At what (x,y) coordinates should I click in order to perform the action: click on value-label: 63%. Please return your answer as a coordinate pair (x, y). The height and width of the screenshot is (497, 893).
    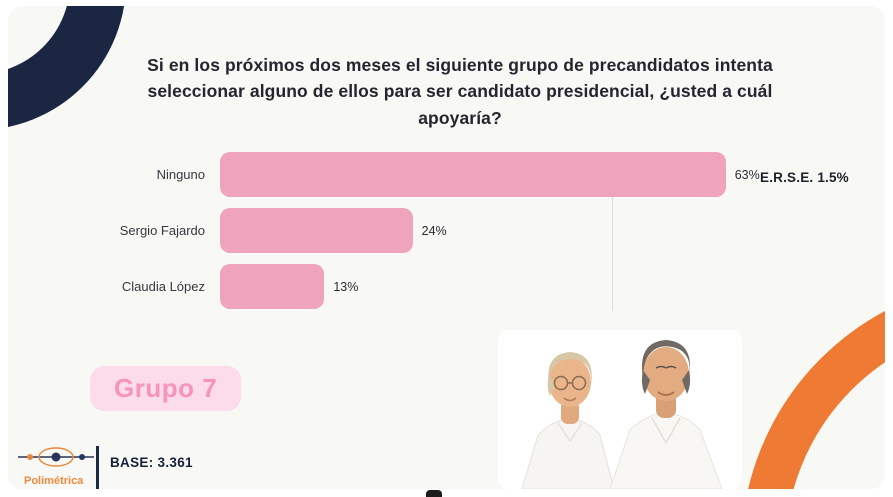
    Looking at the image, I should click on (747, 174).